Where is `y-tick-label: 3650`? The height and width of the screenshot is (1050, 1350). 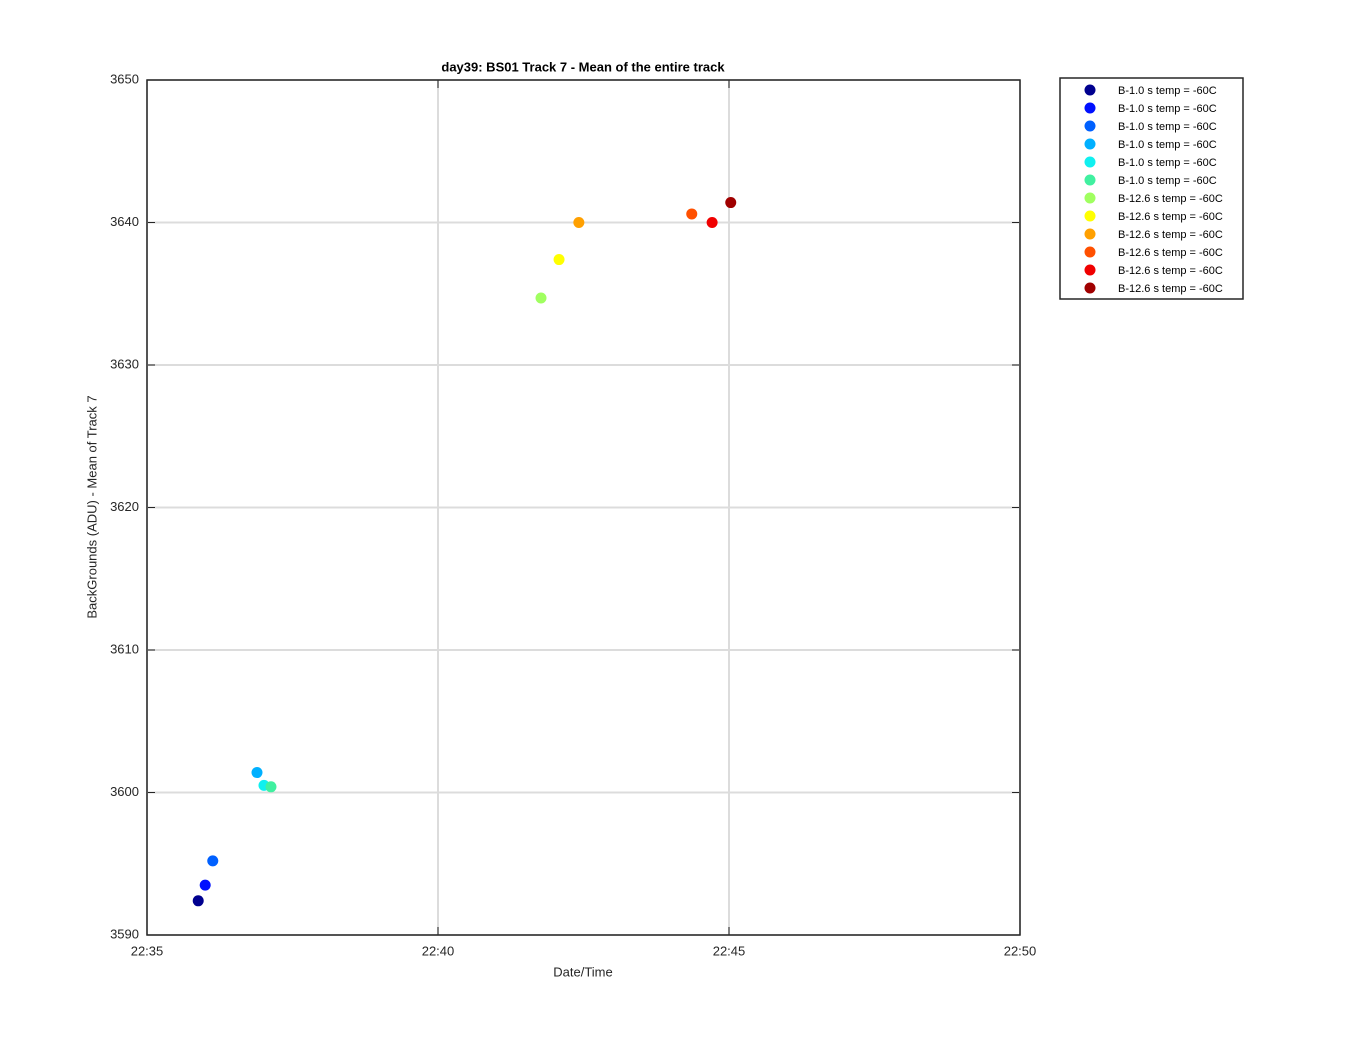
y-tick-label: 3650 is located at coordinates (124, 78).